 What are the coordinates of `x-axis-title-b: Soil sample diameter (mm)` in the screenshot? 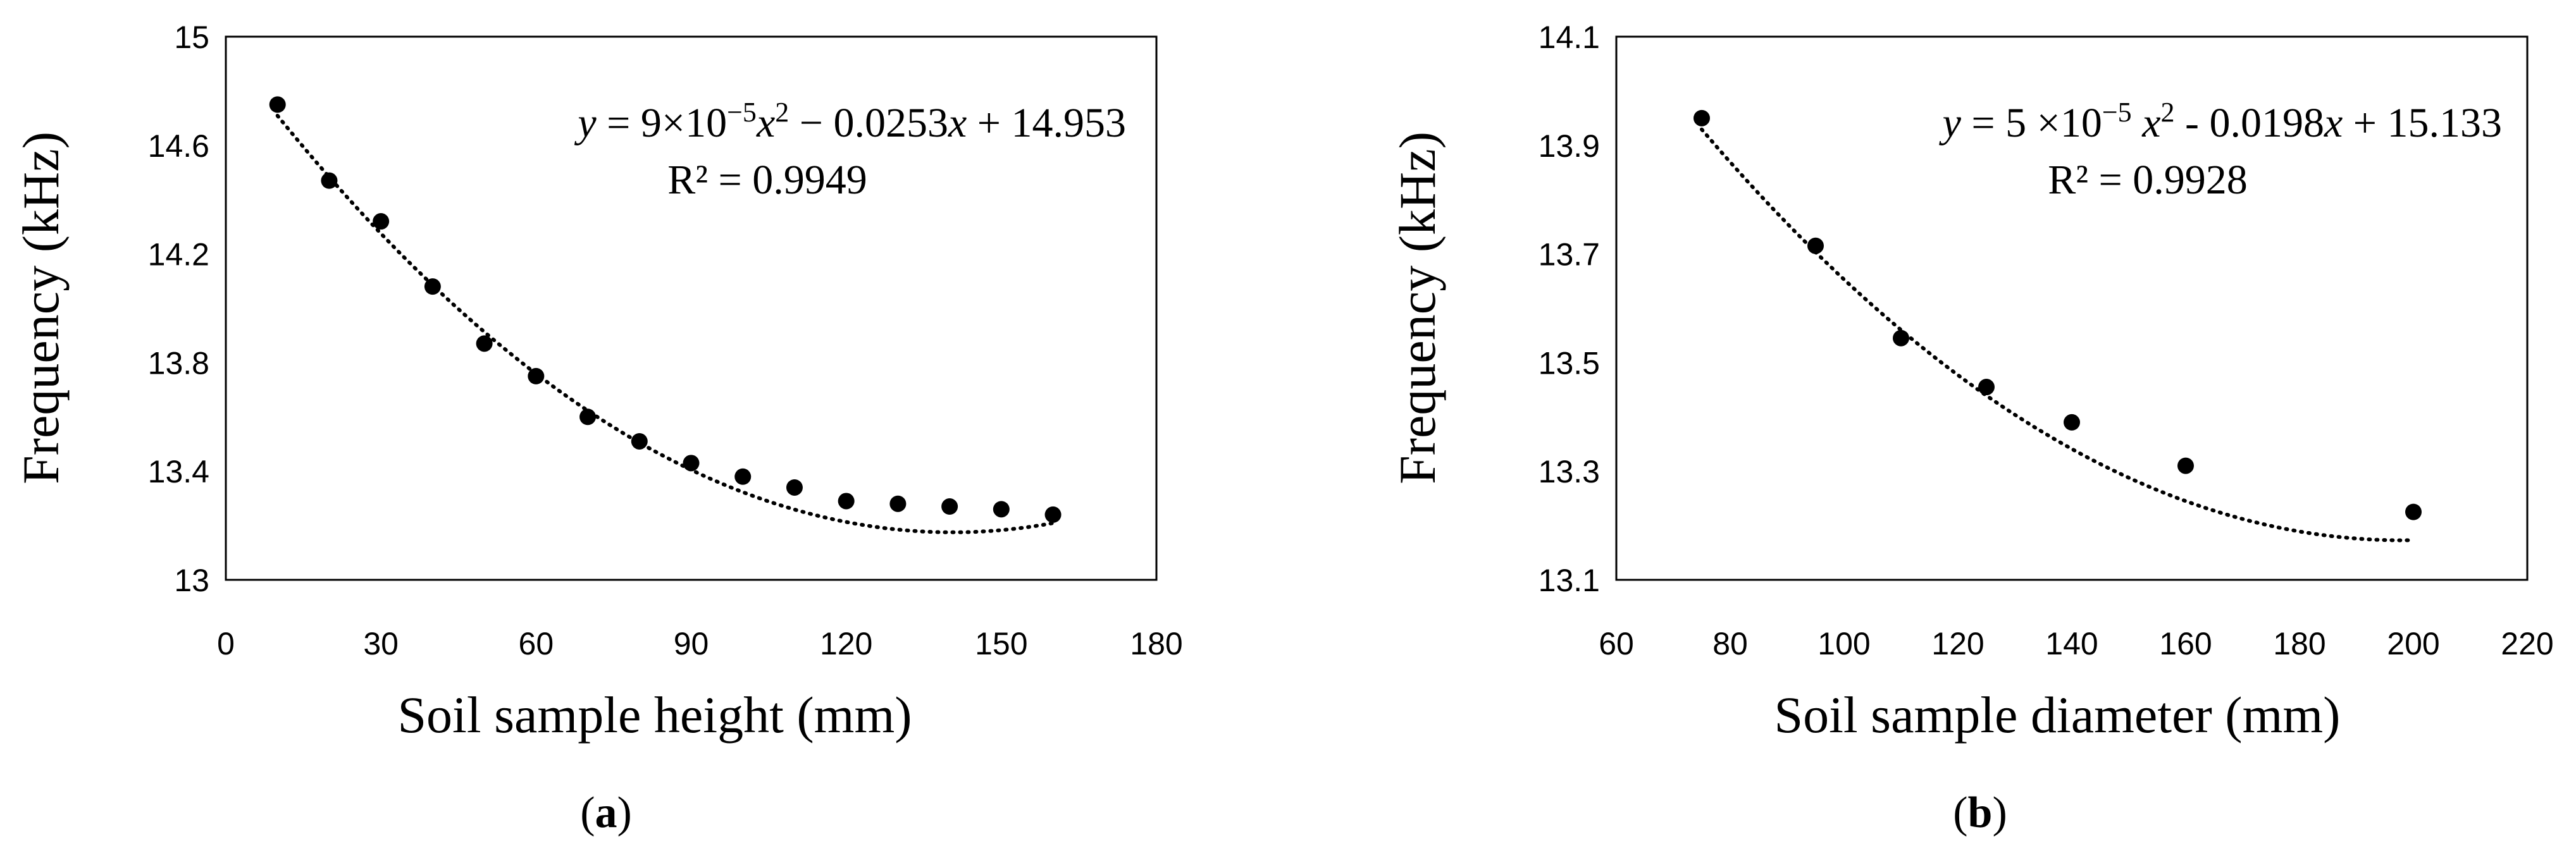 It's located at (2057, 715).